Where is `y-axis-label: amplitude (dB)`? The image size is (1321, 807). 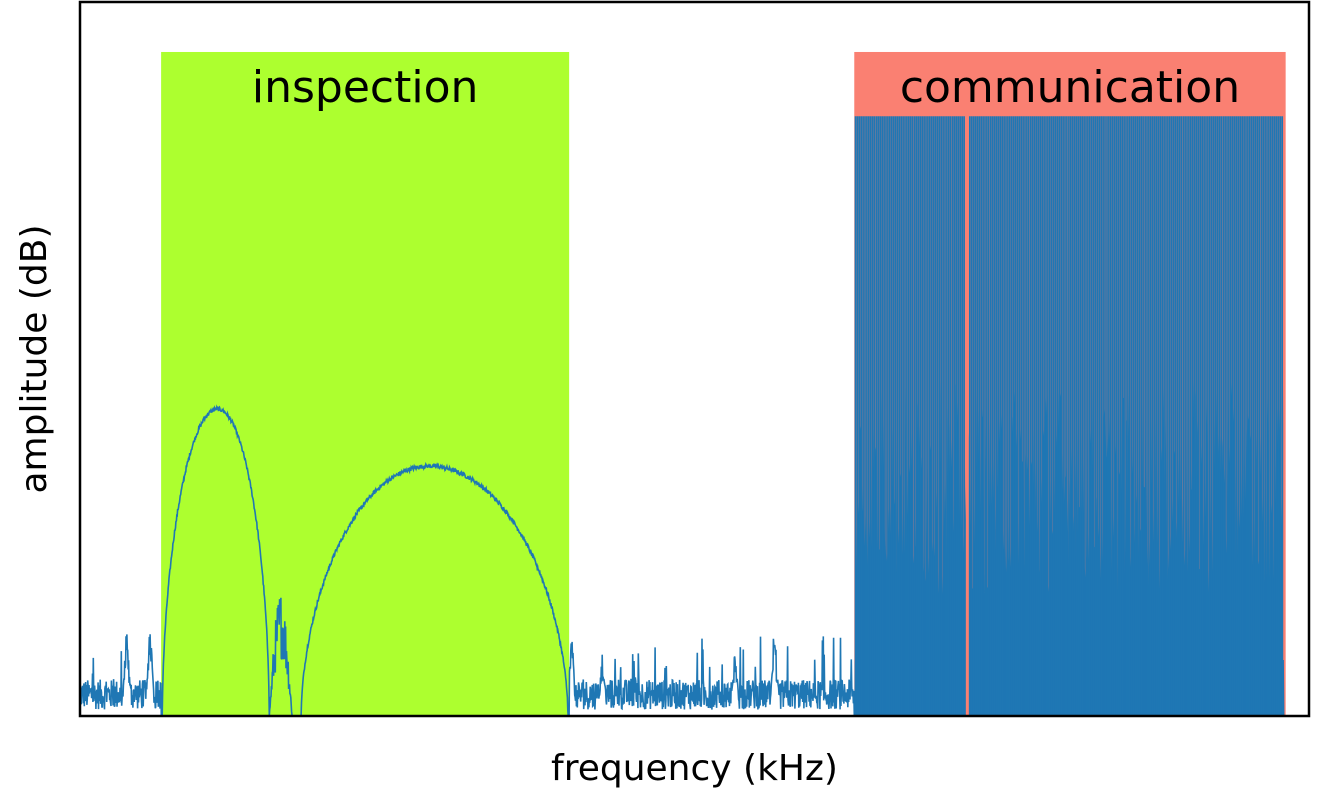 y-axis-label: amplitude (dB) is located at coordinates (34, 359).